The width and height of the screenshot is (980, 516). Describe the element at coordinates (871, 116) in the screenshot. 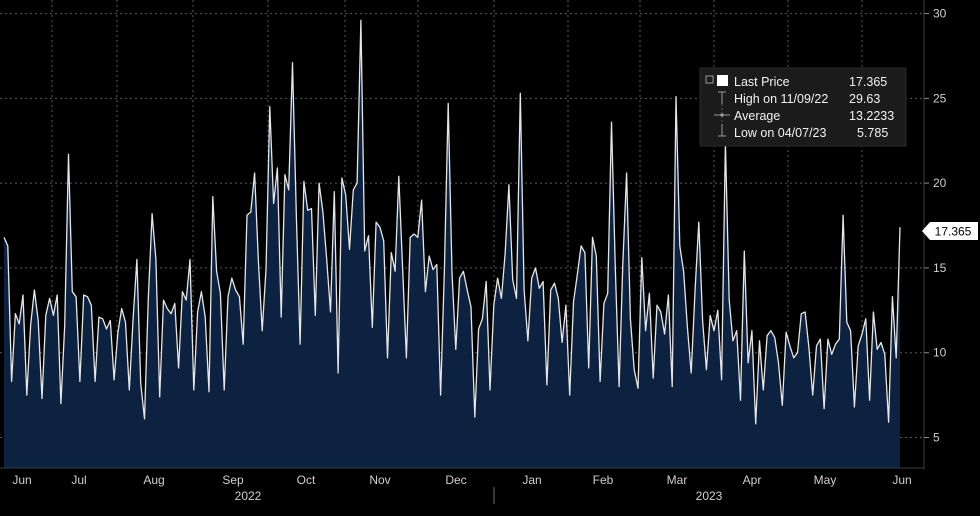

I see `legend-value-2: 13.2233` at that location.